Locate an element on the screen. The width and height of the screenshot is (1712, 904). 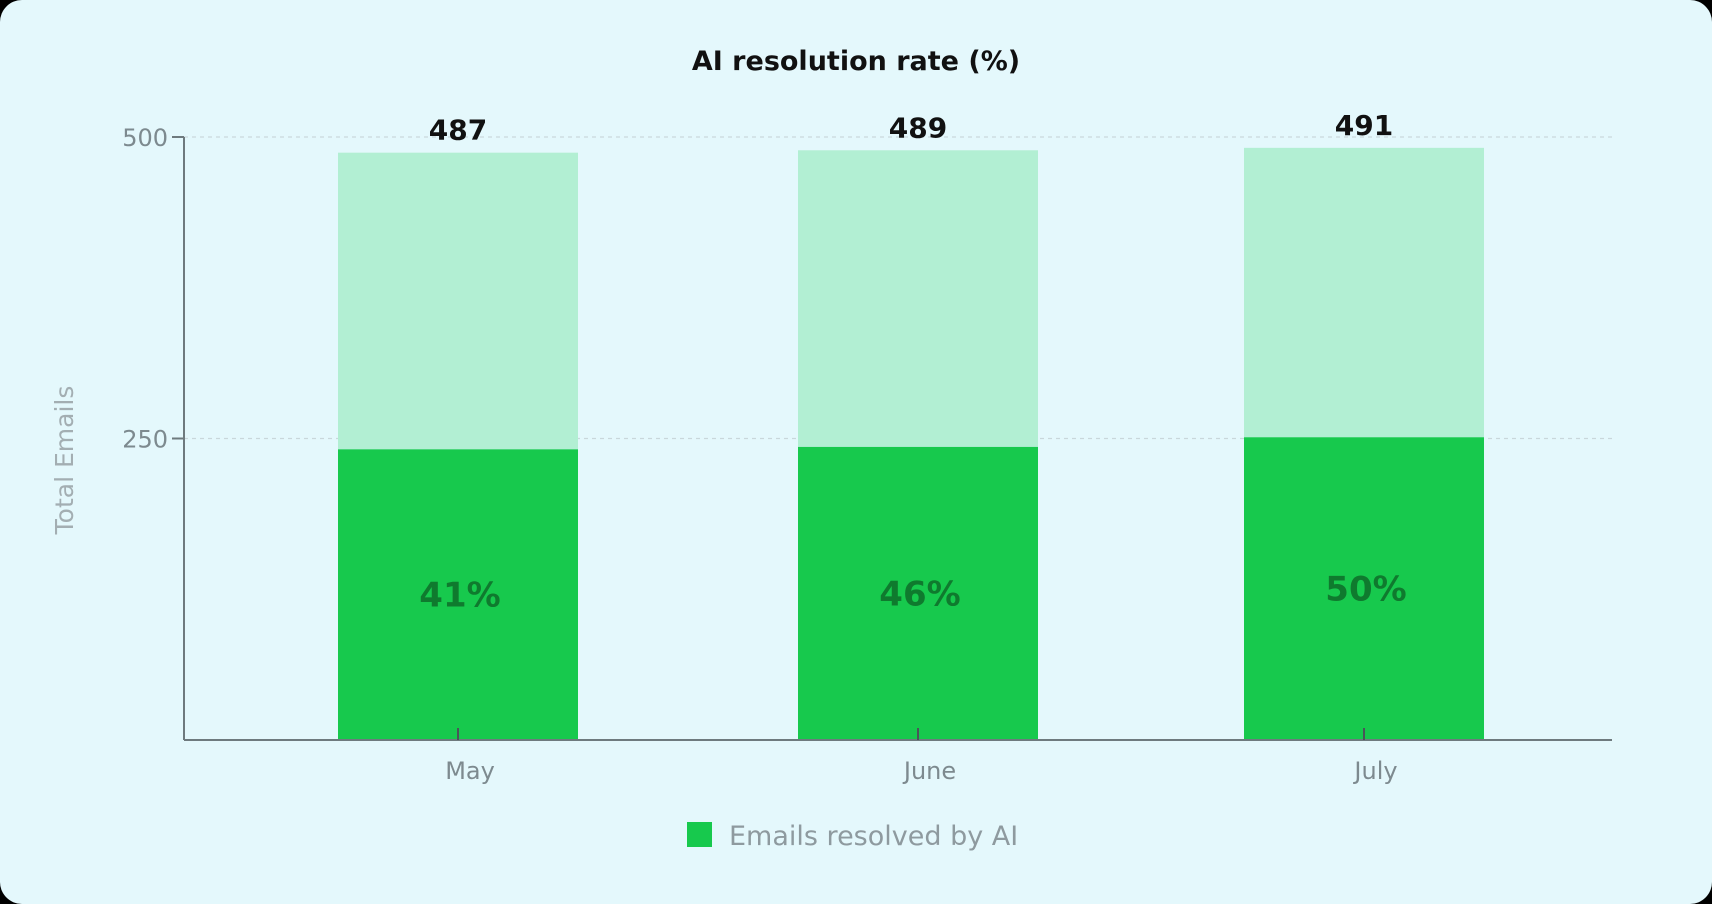
x-tick-label: May is located at coordinates (470, 771).